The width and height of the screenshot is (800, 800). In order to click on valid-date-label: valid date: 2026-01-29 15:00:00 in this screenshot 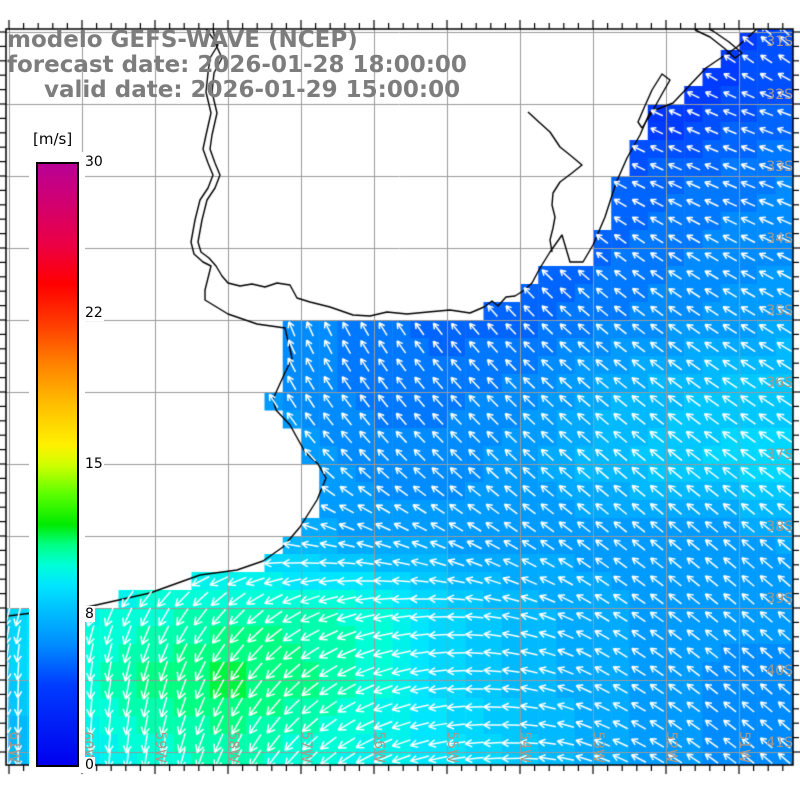, I will do `click(252, 90)`.